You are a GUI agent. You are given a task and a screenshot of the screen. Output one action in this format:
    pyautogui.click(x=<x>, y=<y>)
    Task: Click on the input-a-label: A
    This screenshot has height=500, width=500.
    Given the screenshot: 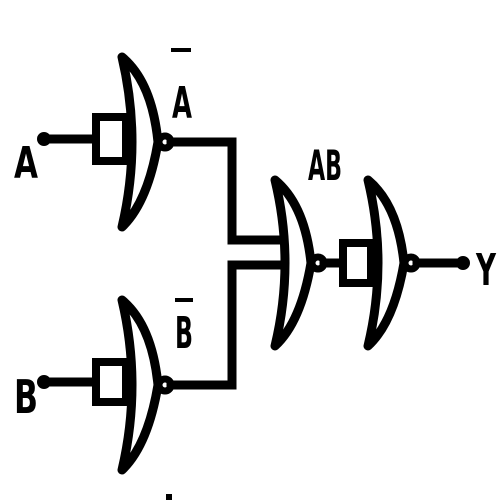 What is the action you would take?
    pyautogui.click(x=26, y=163)
    